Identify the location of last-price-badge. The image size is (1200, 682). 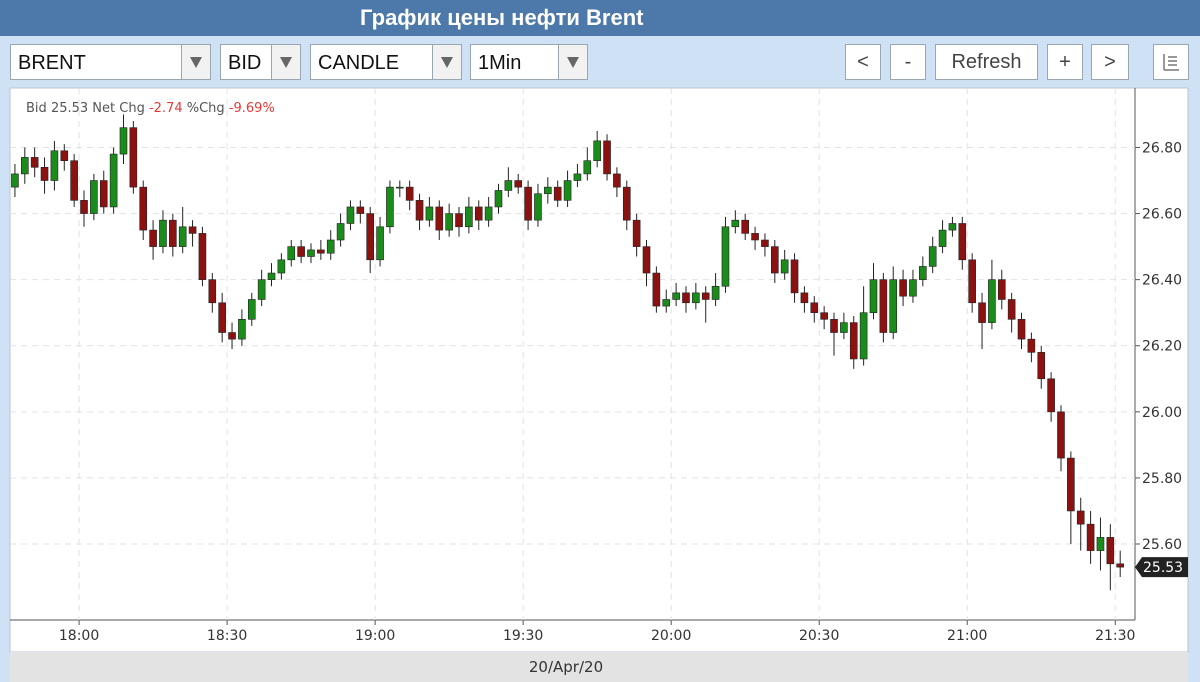
(1161, 567).